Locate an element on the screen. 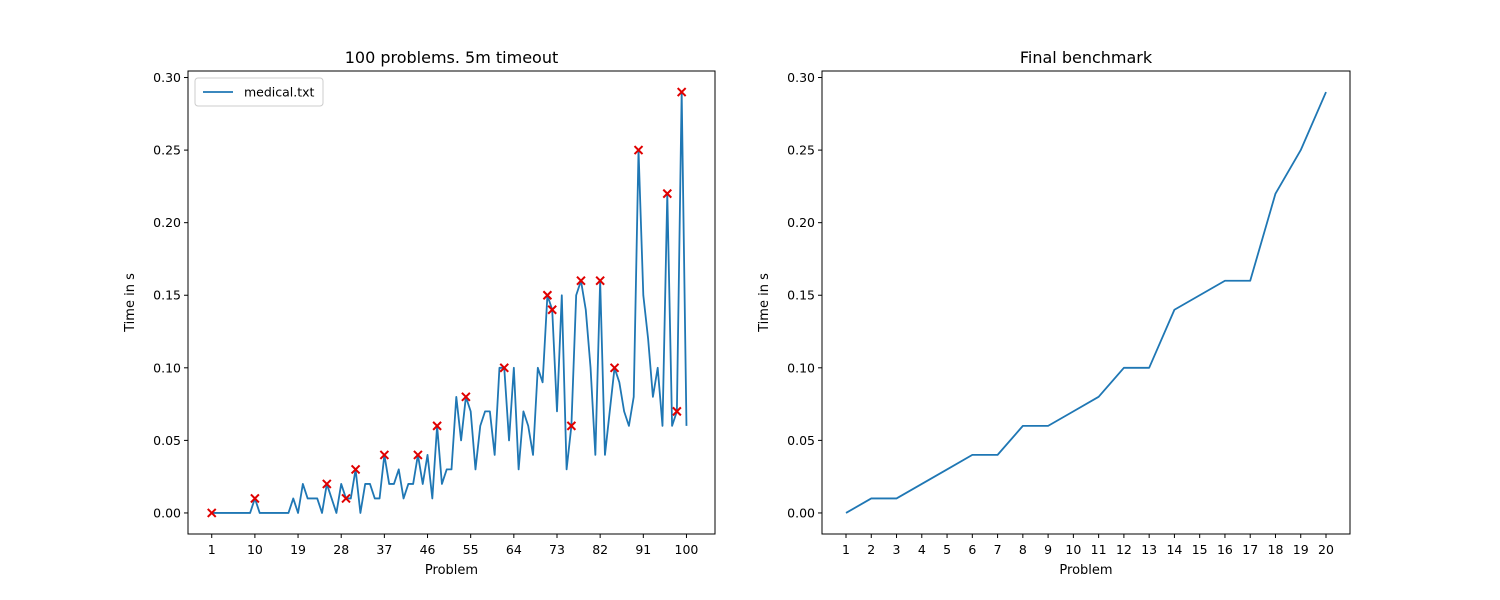 The image size is (1500, 600). x-tick-label: 12 is located at coordinates (1124, 549).